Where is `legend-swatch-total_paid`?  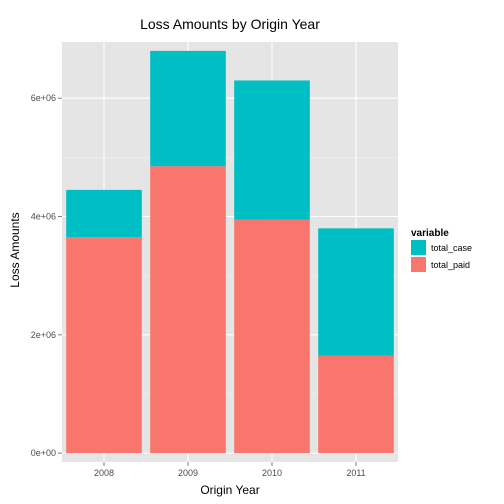
legend-swatch-total_paid is located at coordinates (418, 264).